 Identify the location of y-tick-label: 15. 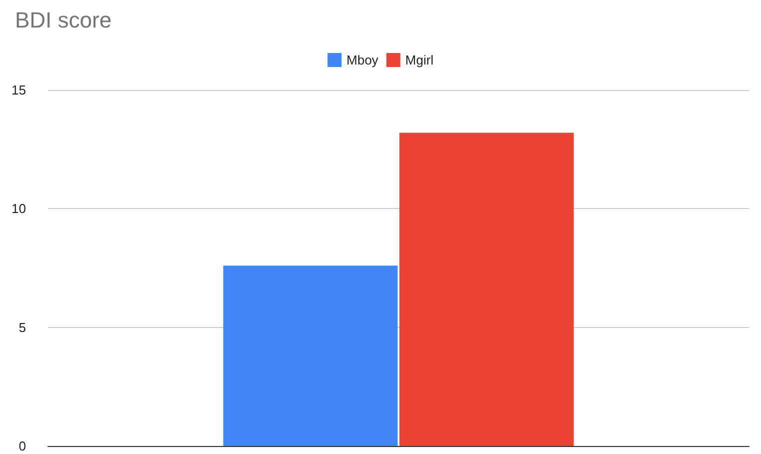
(19, 90).